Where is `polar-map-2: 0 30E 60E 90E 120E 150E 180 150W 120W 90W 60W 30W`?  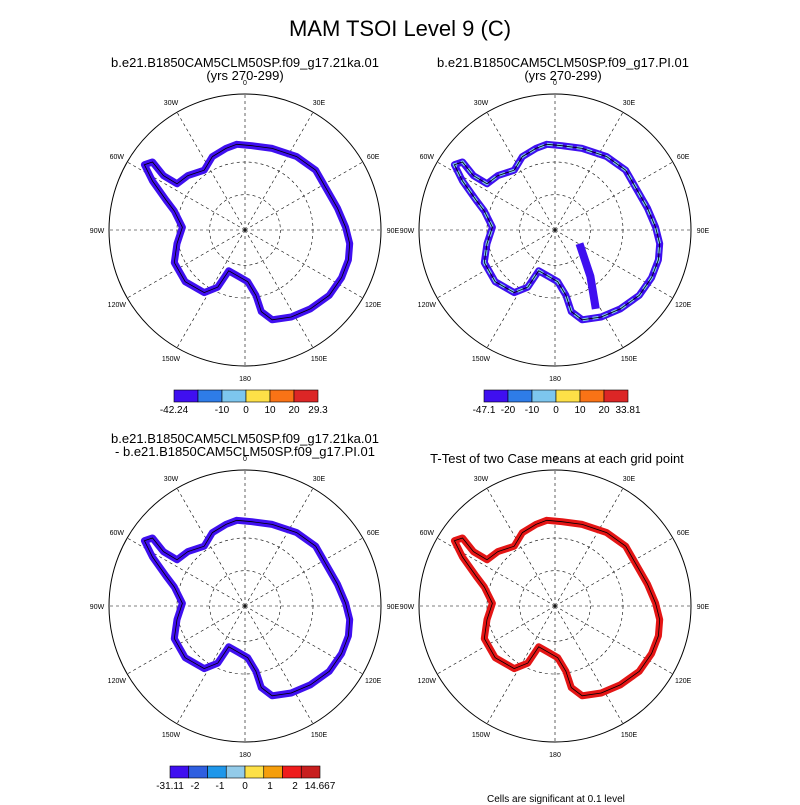
polar-map-2: 0 30E 60E 90E 120E 150E 180 150W 120W 90W 60W 30W is located at coordinates (555, 231).